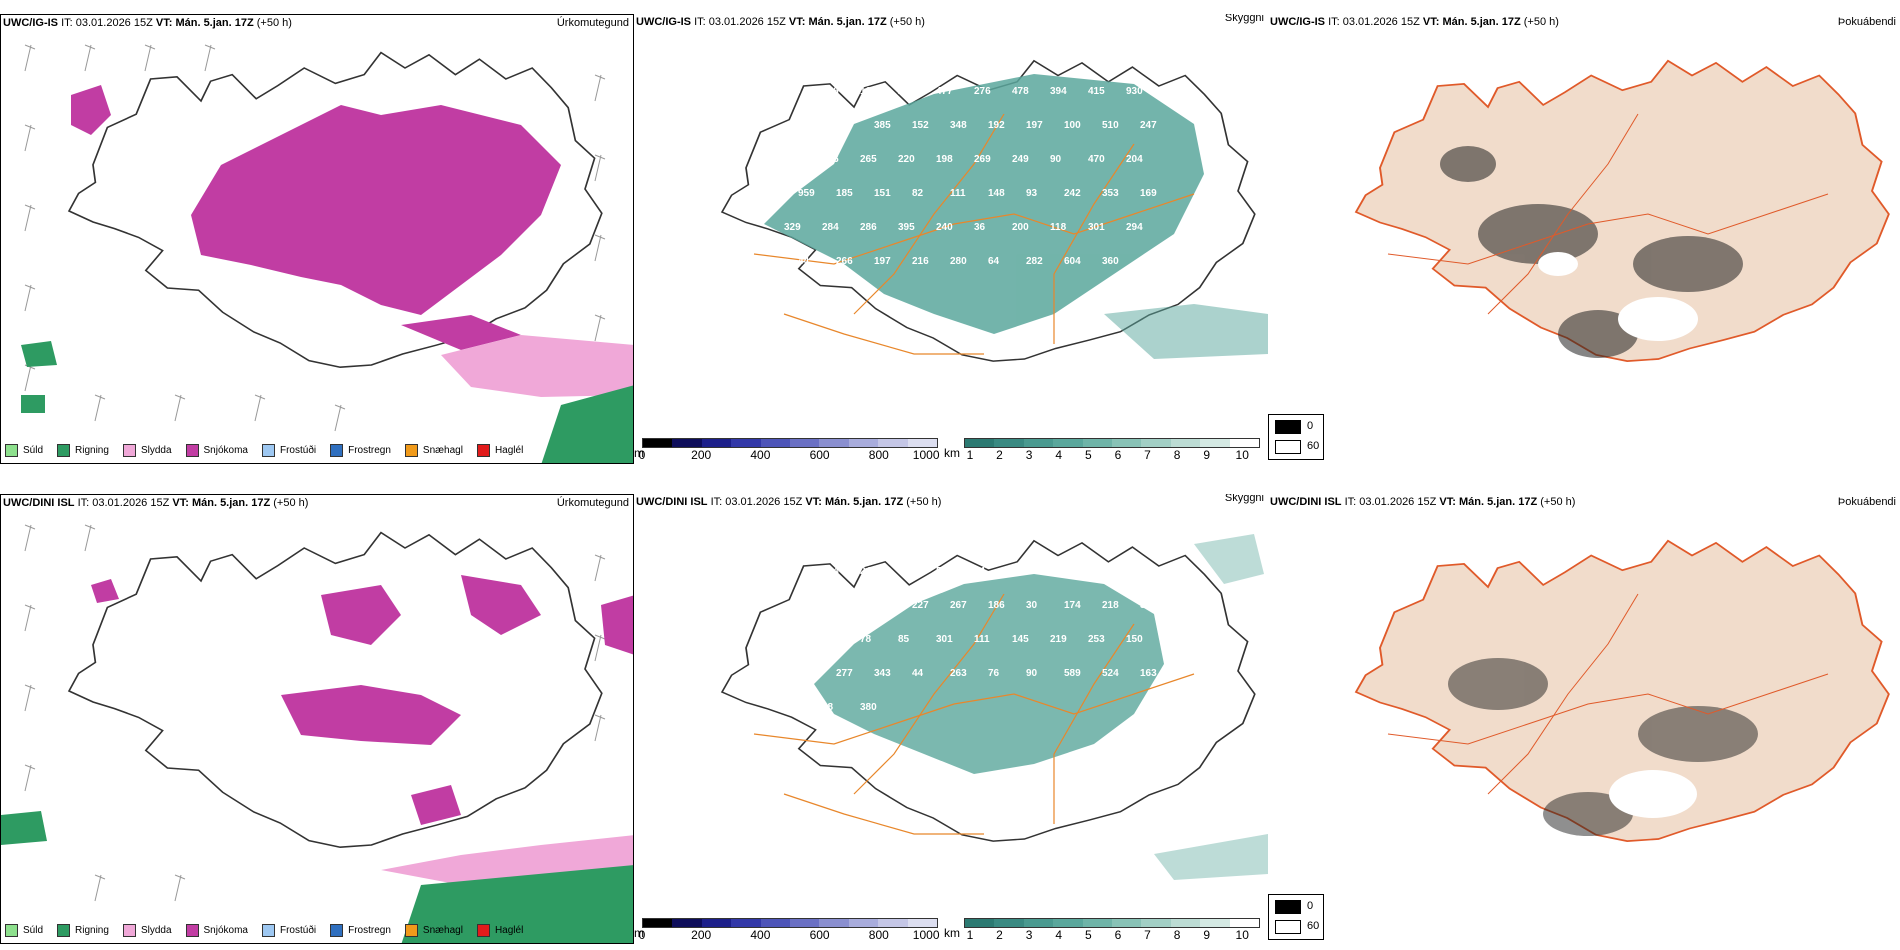 The width and height of the screenshot is (1900, 950). Describe the element at coordinates (830, 639) in the screenshot. I see `cloud-base-label: 233` at that location.